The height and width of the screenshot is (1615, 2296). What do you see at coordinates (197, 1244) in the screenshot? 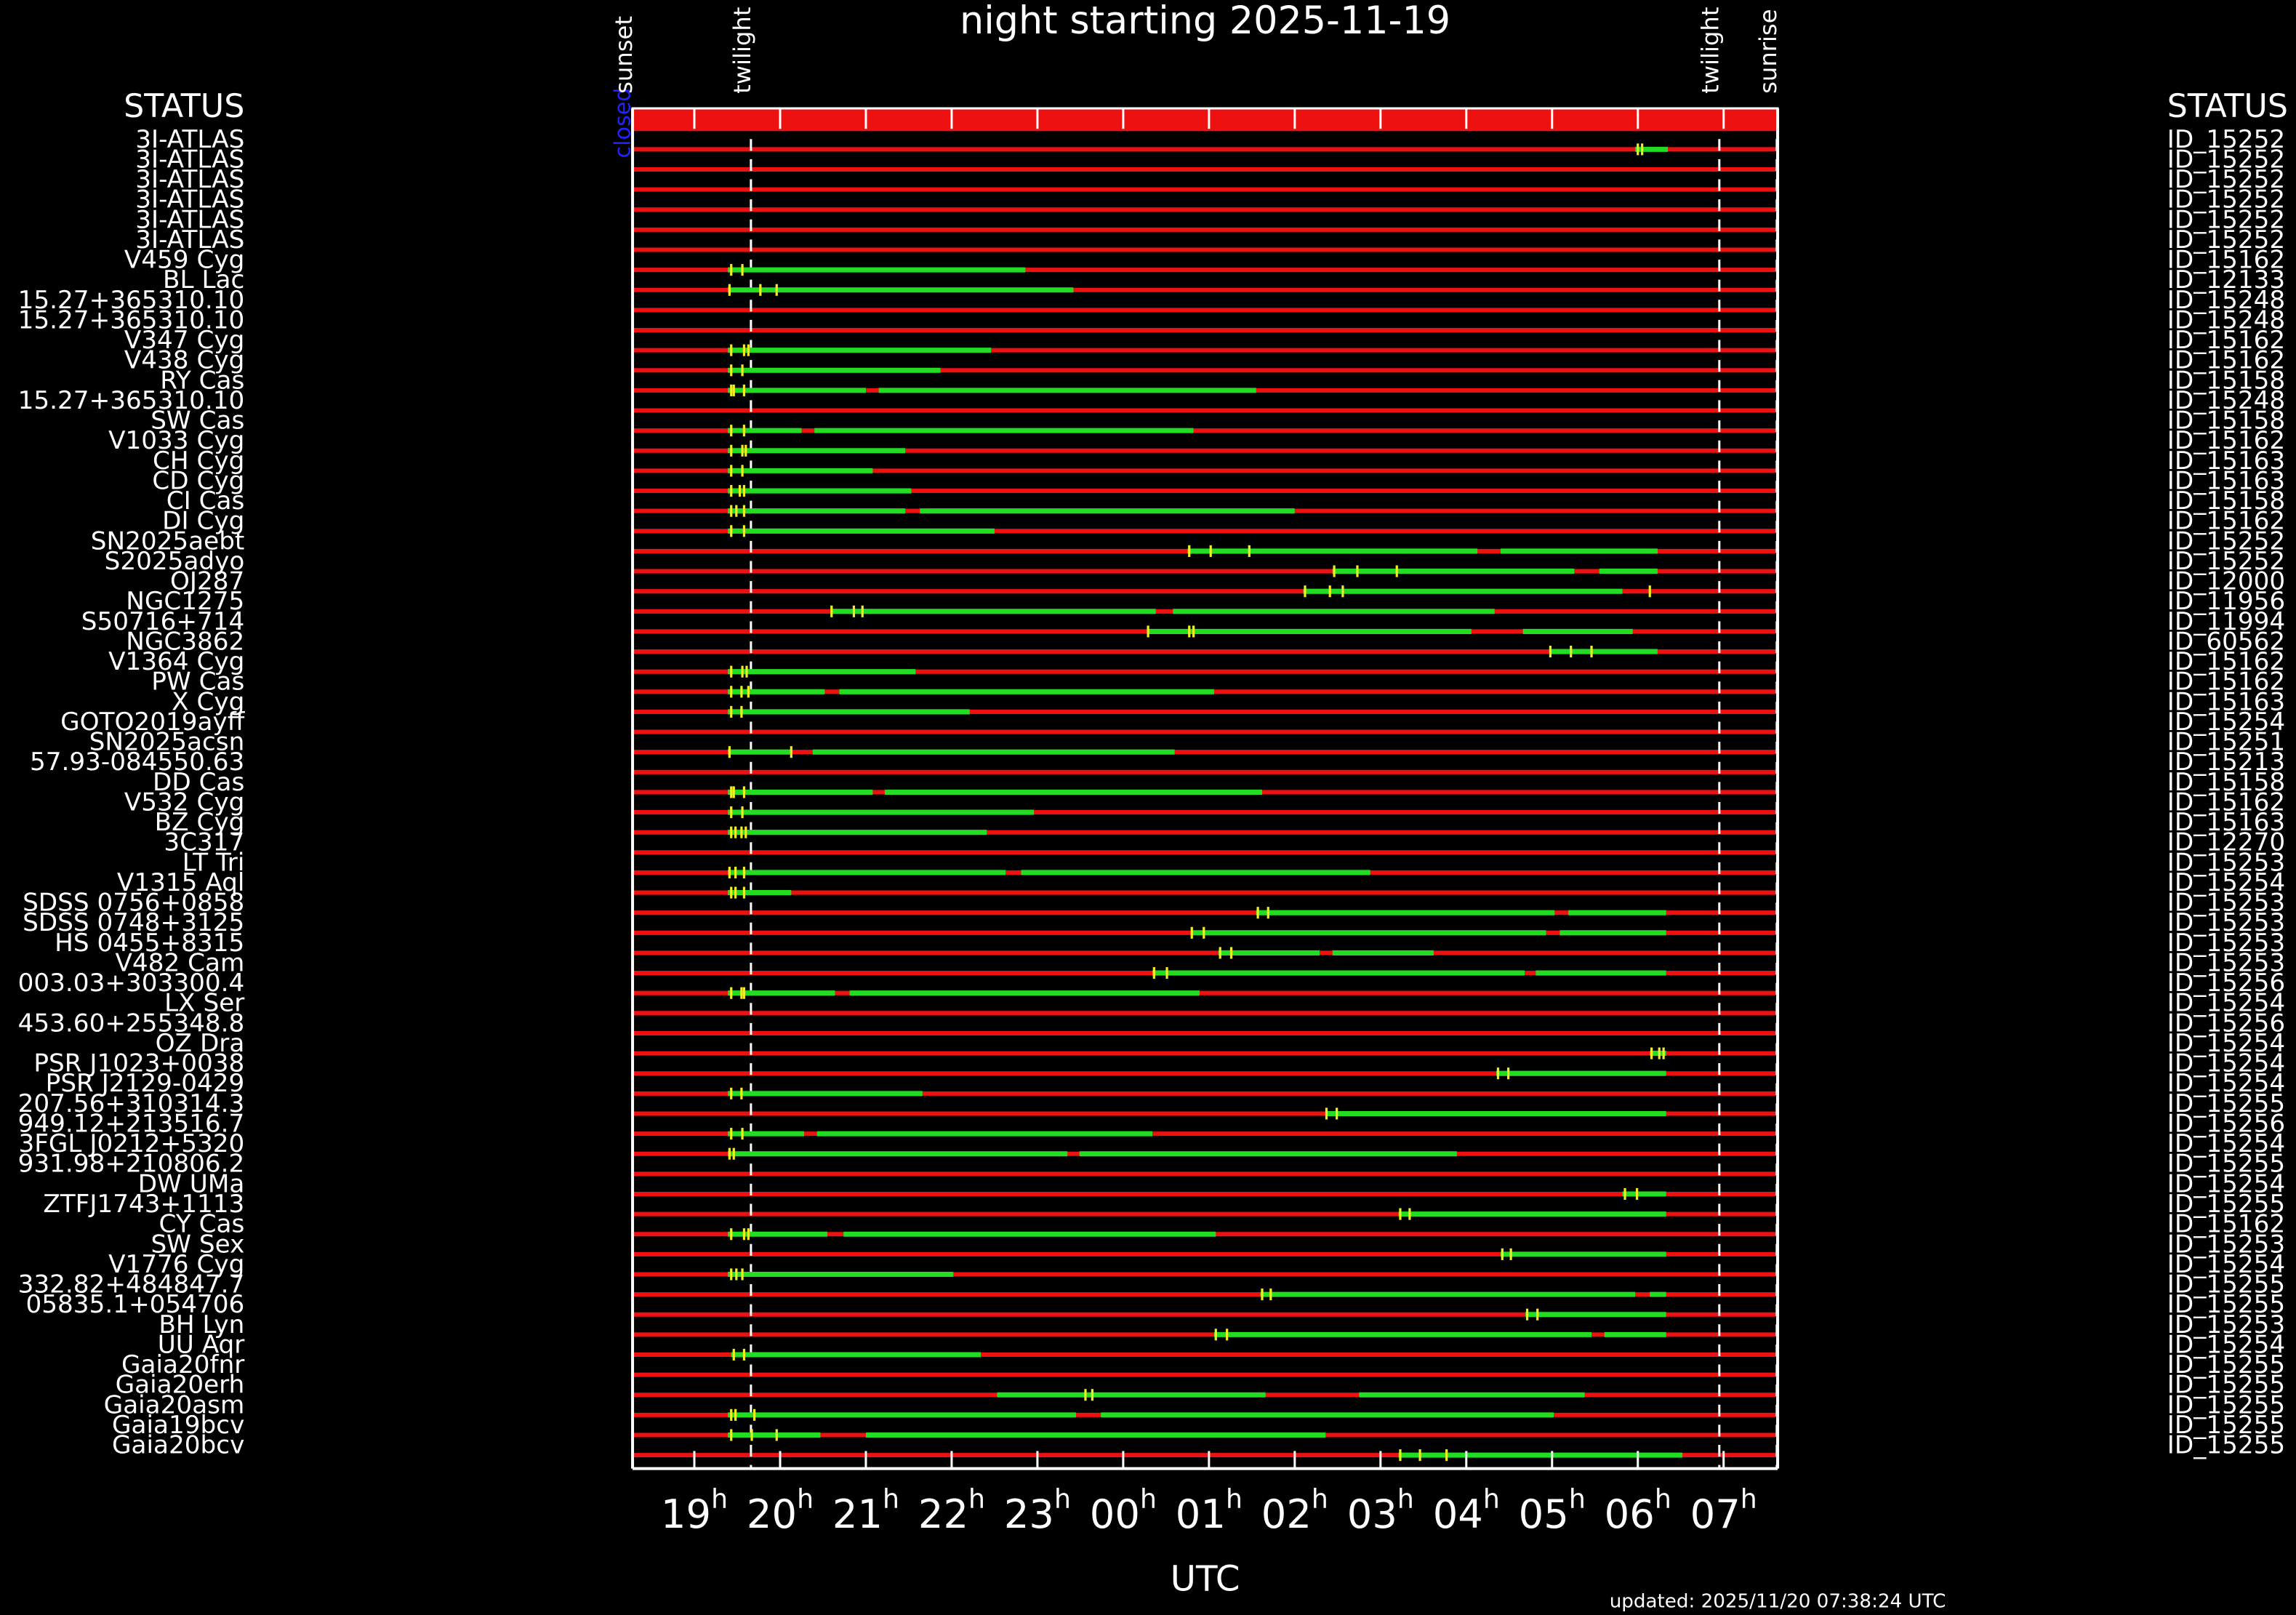
I see `target-name: SW Sex` at bounding box center [197, 1244].